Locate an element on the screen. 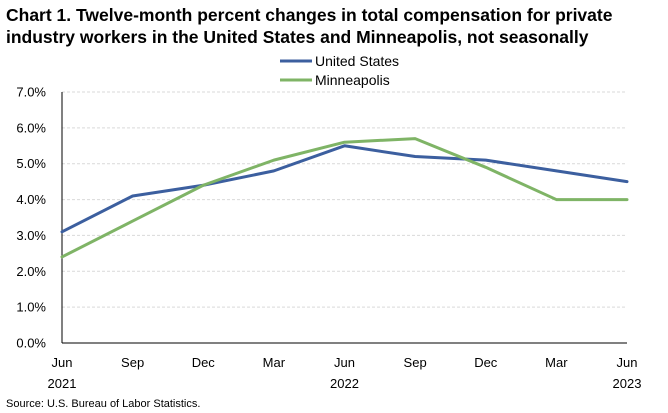  y-tick-label: 3.0% is located at coordinates (31, 235).